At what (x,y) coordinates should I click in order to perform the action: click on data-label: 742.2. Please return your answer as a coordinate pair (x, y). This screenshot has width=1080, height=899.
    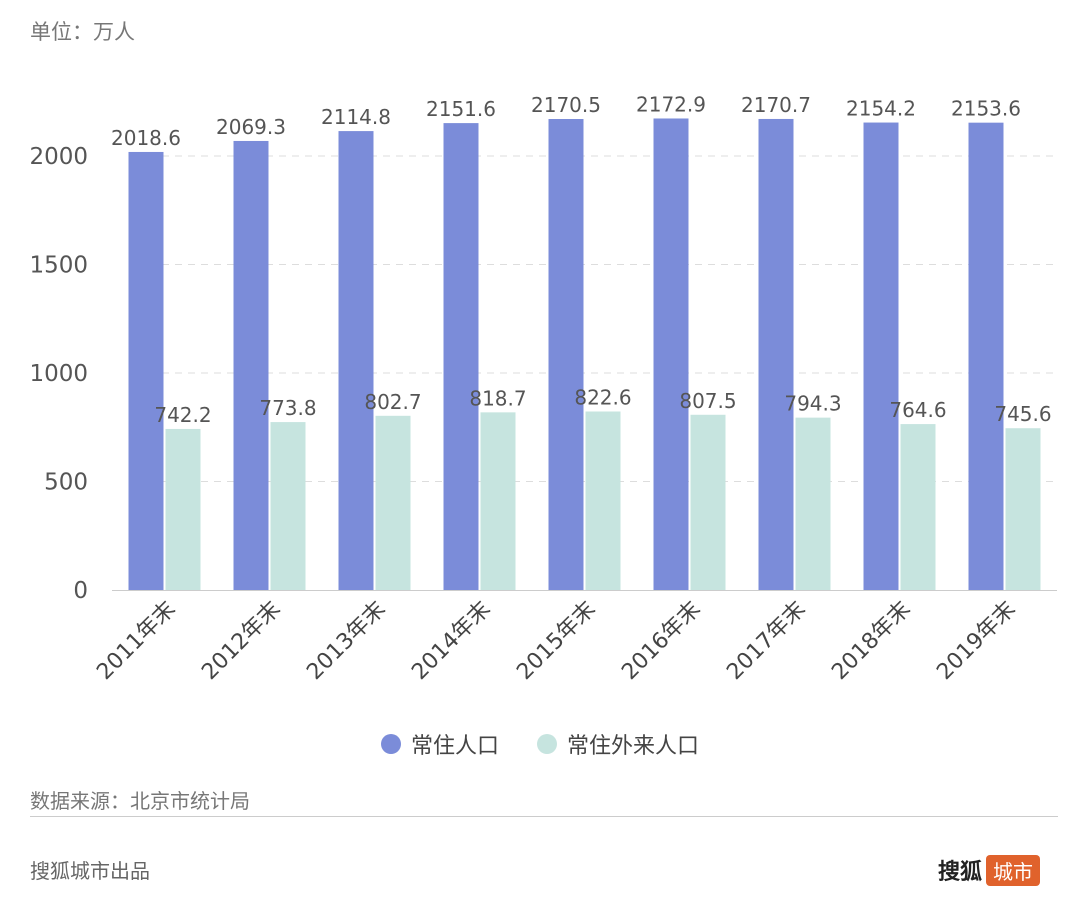
    Looking at the image, I should click on (182, 415).